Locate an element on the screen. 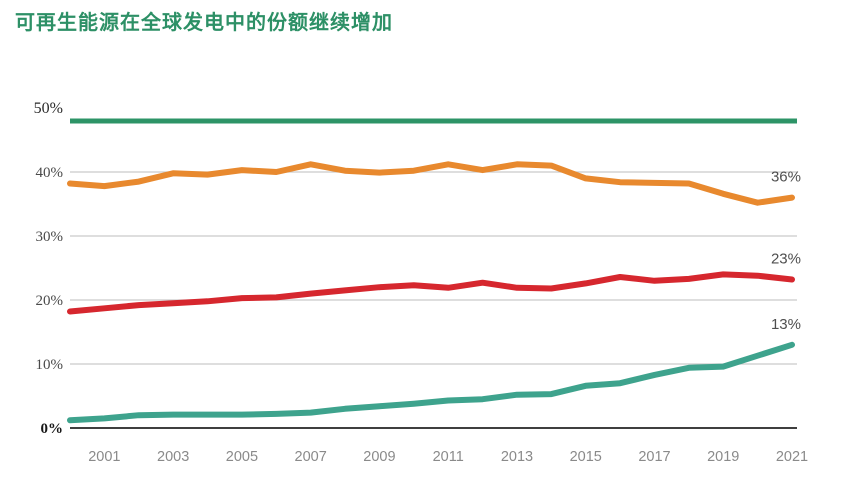  x-tick-label-2003: 2003 is located at coordinates (173, 457).